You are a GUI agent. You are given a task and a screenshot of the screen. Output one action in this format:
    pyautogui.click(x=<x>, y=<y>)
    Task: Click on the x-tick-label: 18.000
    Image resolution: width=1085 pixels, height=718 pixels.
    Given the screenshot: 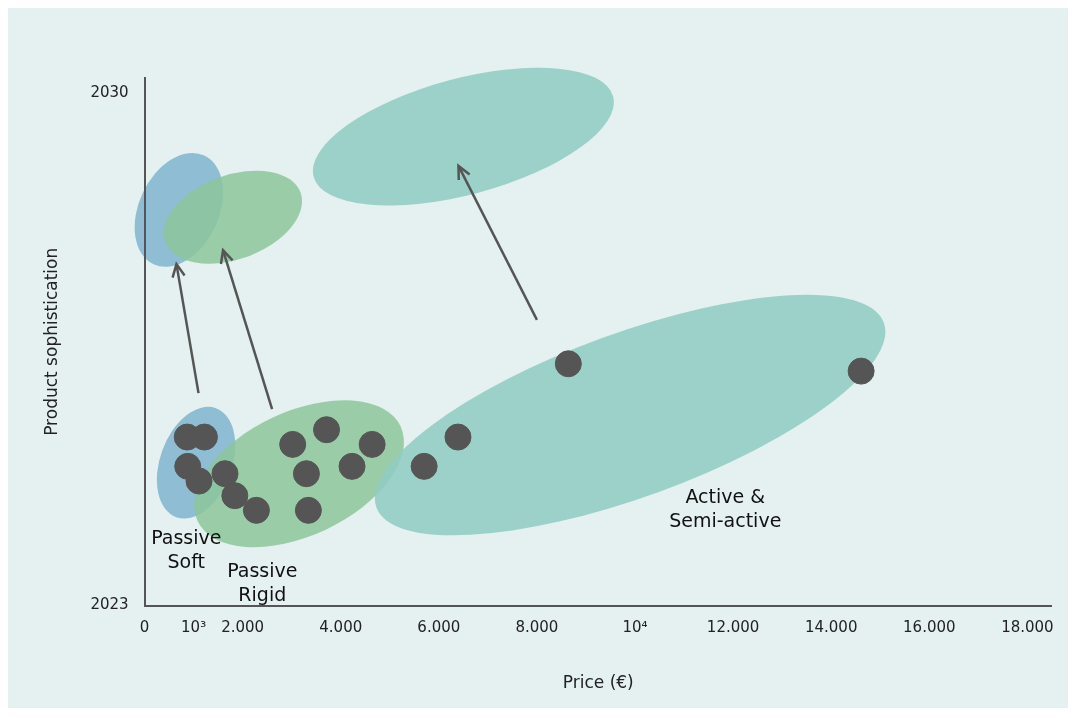 What is the action you would take?
    pyautogui.click(x=1027, y=627)
    